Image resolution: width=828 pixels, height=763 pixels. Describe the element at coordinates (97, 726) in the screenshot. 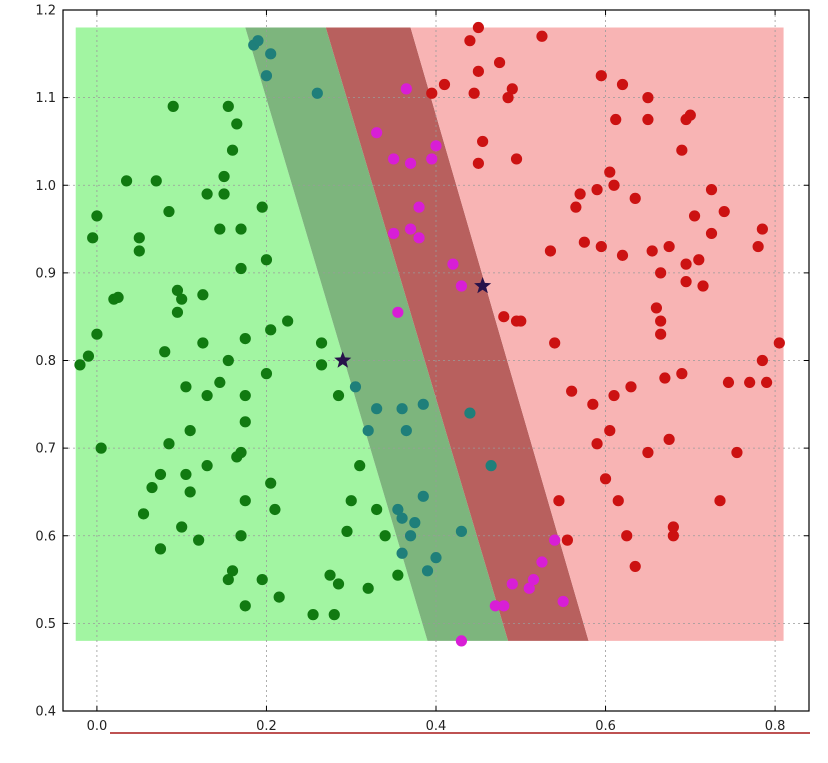

I see `x-tick-label: 0.0` at that location.